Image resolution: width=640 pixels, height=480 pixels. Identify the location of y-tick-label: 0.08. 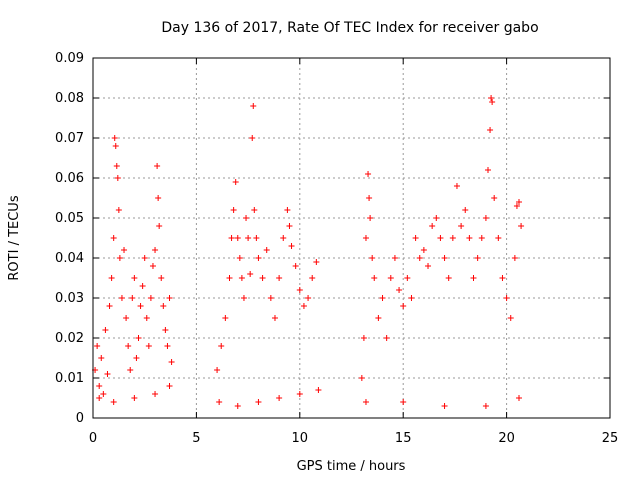
(69, 98).